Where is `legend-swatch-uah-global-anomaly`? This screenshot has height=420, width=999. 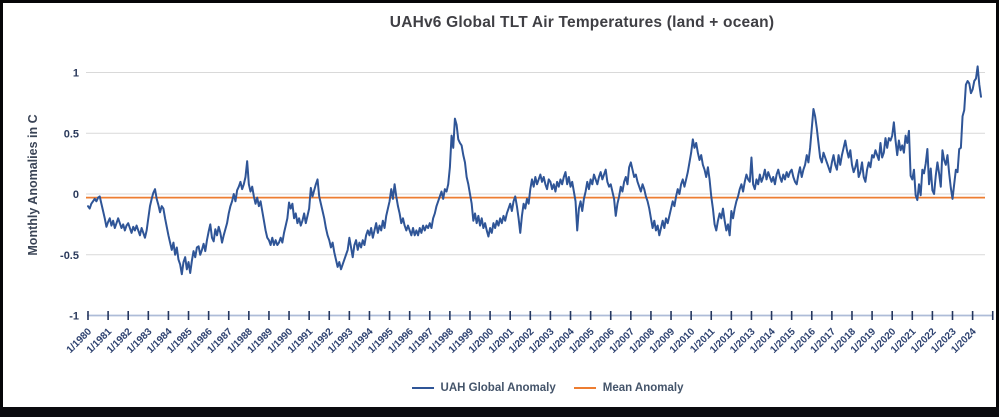
legend-swatch-uah-global-anomaly is located at coordinates (422, 388).